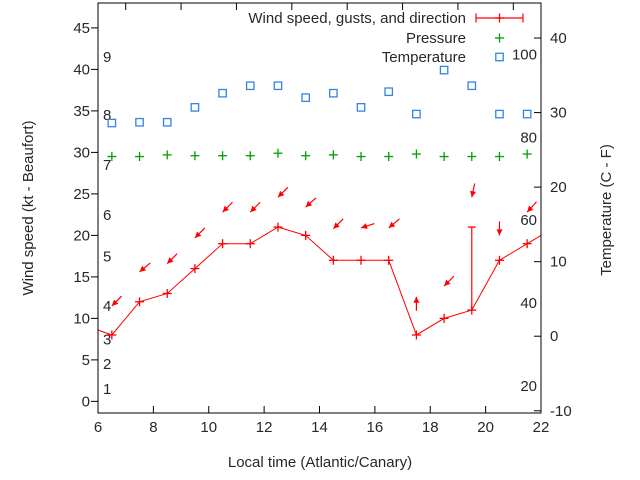 This screenshot has width=640, height=480. Describe the element at coordinates (81, 194) in the screenshot. I see `left-axis-tick-label: 25` at that location.